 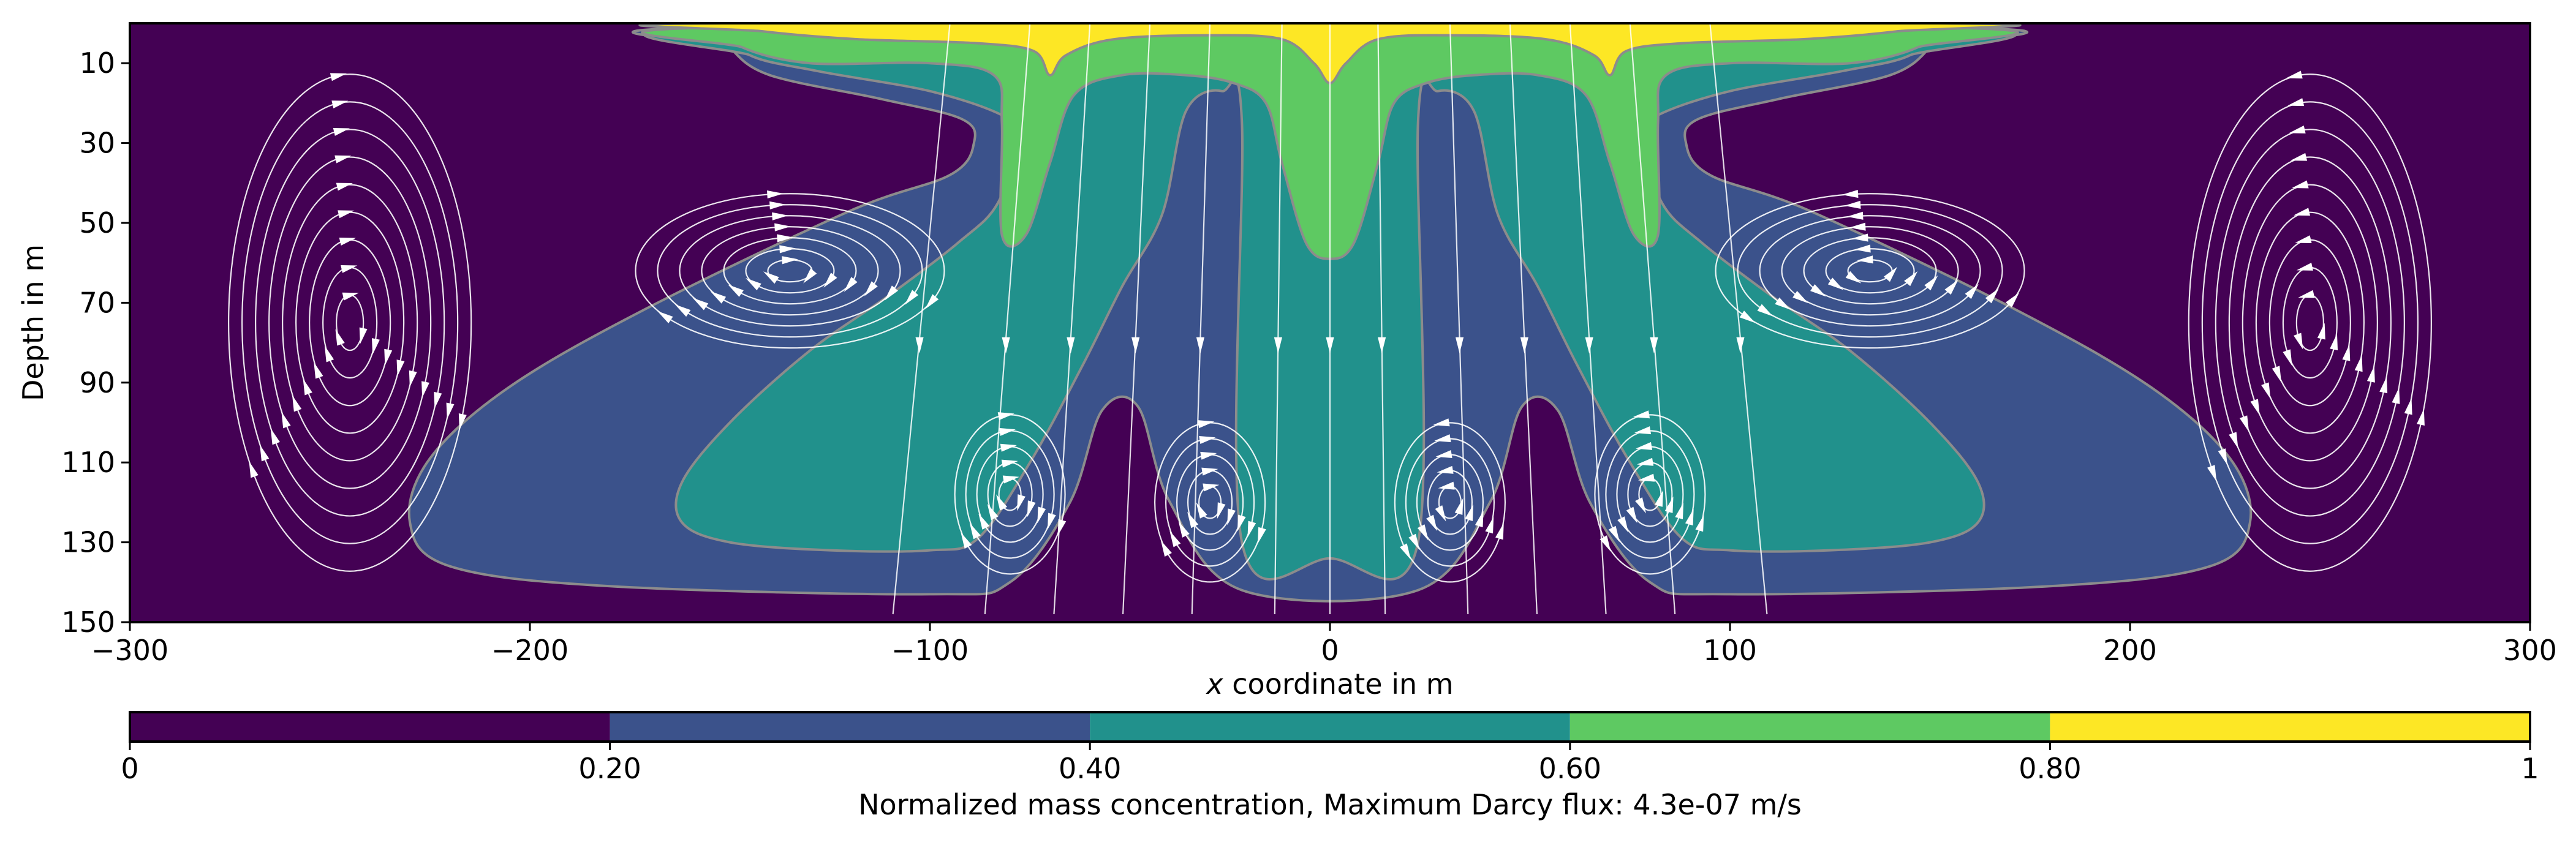 What do you see at coordinates (2530, 650) in the screenshot?
I see `x-tick-label: 300` at bounding box center [2530, 650].